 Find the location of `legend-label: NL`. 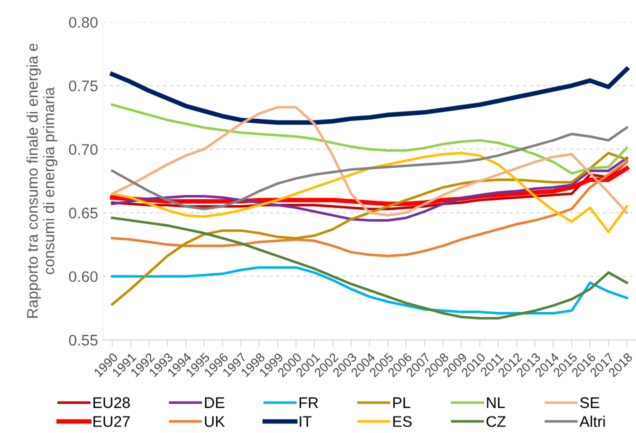

legend-label: NL is located at coordinates (496, 402).